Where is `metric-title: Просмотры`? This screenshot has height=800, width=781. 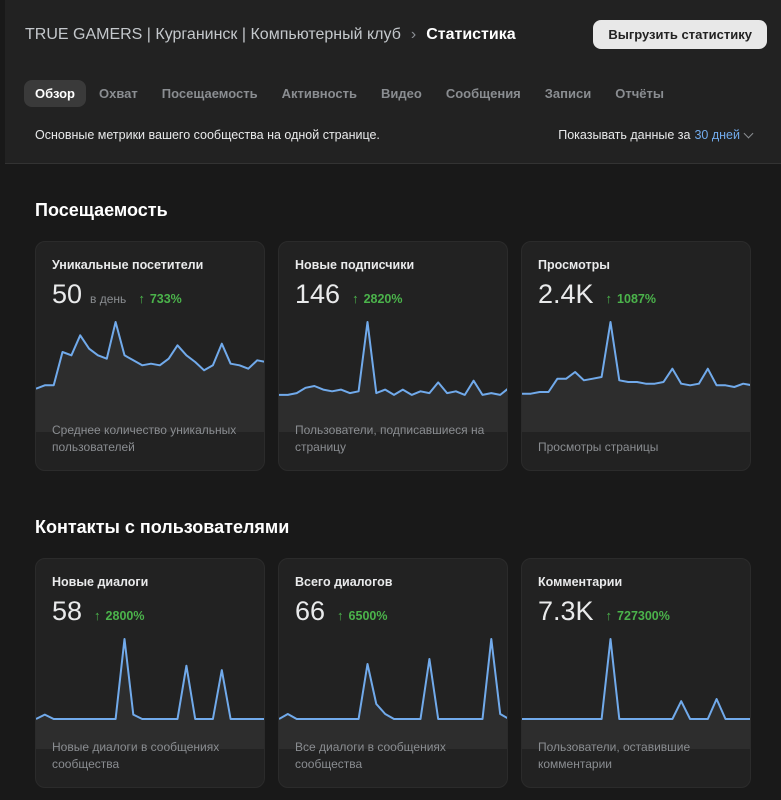 metric-title: Просмотры is located at coordinates (574, 265).